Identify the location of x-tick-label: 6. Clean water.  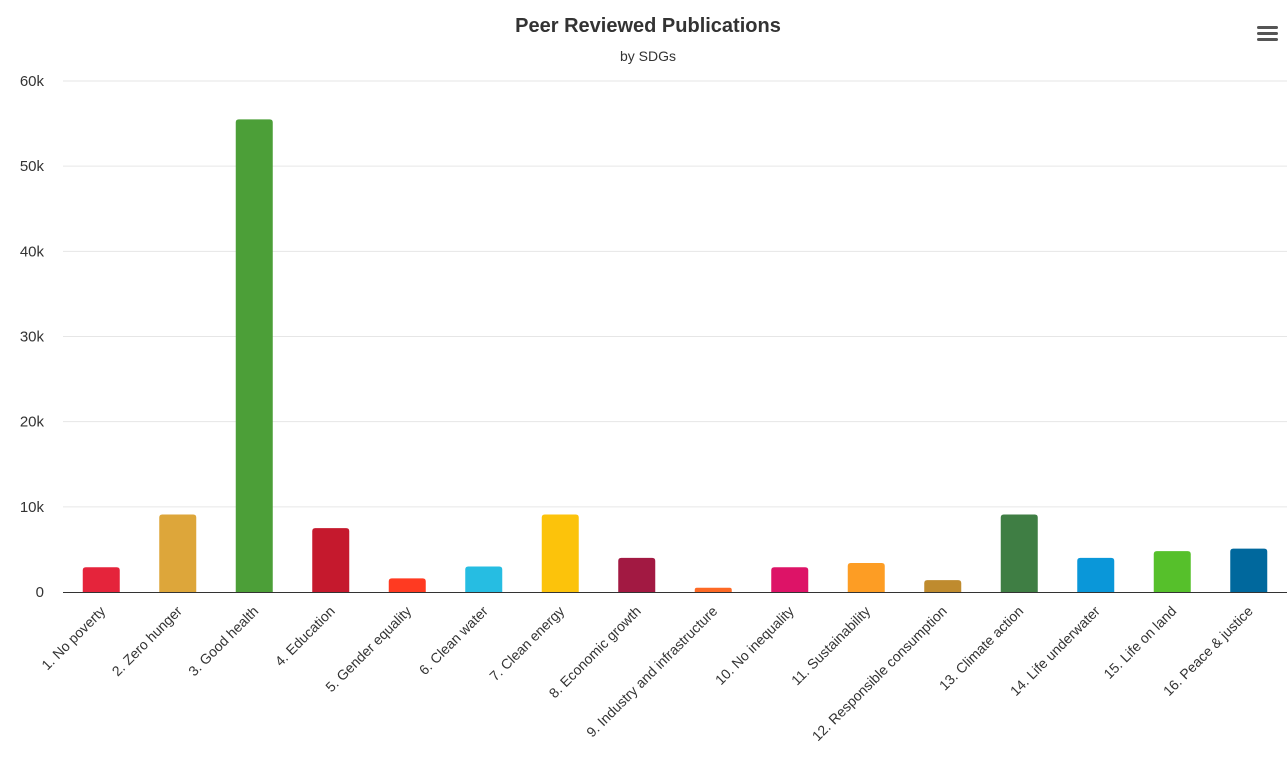
(453, 640).